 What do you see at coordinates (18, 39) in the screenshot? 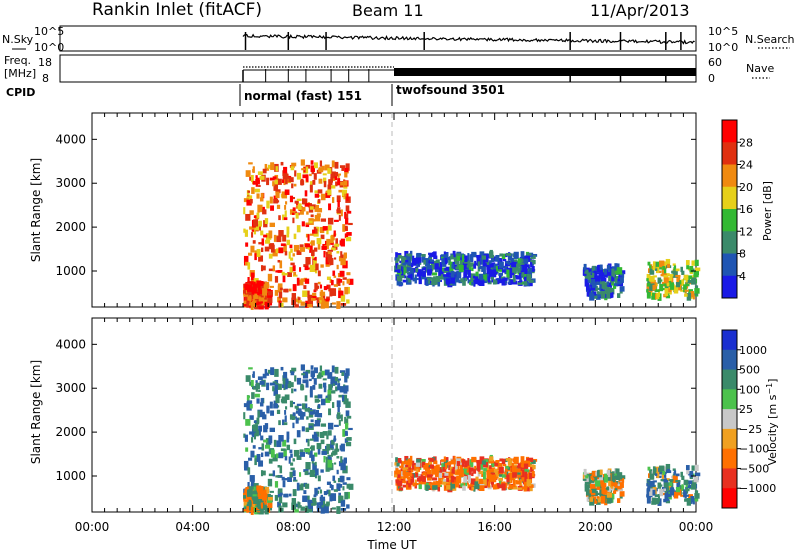
I see `noise-sky-label: N.Sky` at bounding box center [18, 39].